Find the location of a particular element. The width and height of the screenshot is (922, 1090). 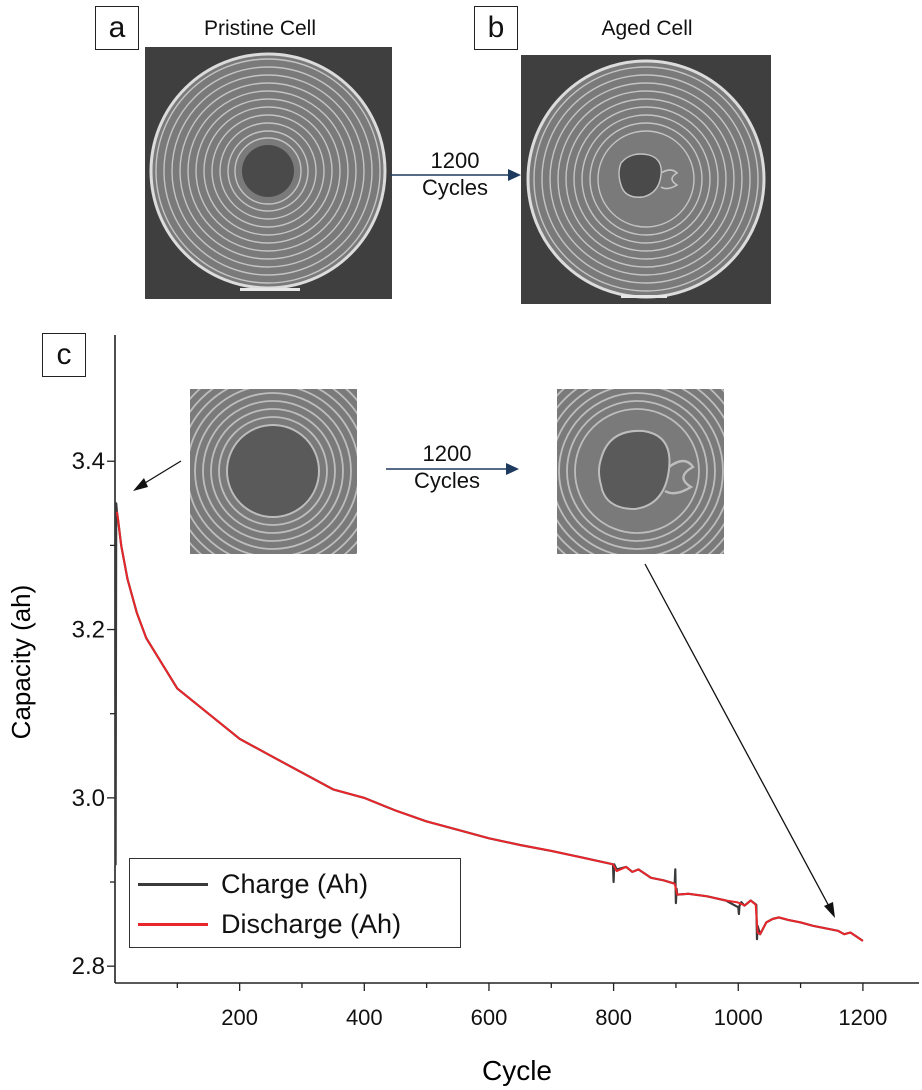

legend-swatch-discharge is located at coordinates (173, 924).